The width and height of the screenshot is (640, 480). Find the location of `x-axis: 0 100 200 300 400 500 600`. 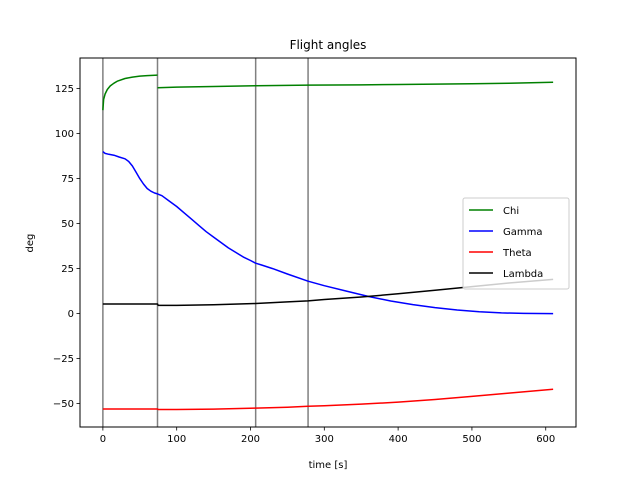

x-axis: 0 100 200 300 400 500 600 is located at coordinates (327, 436).